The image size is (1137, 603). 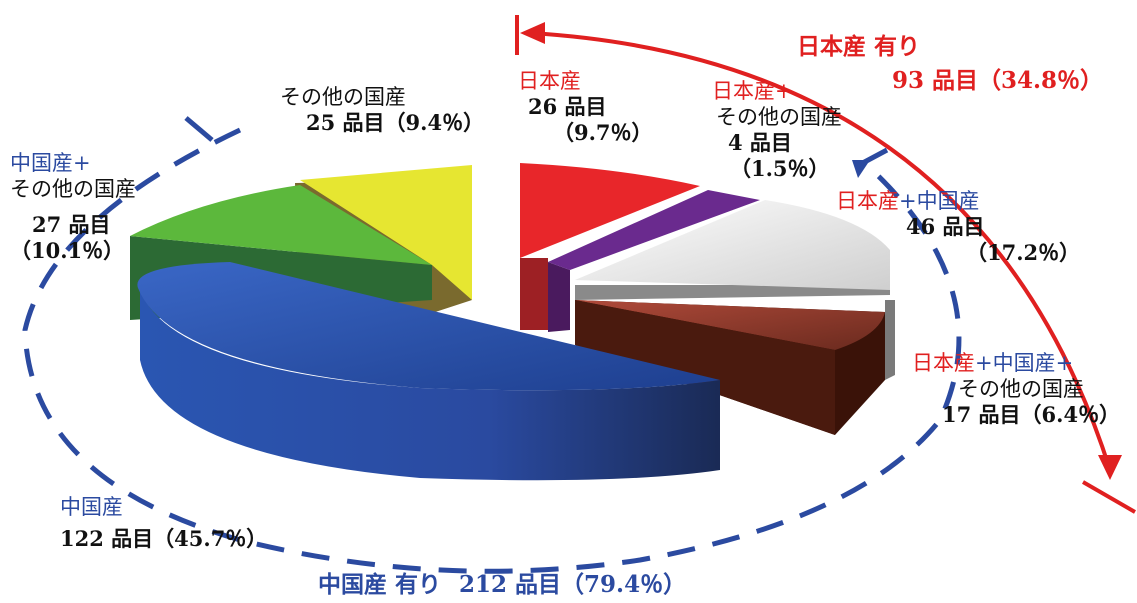 I want to click on japan-callout: 日本産 有り 93 品目（34.8％）, so click(x=950, y=63).